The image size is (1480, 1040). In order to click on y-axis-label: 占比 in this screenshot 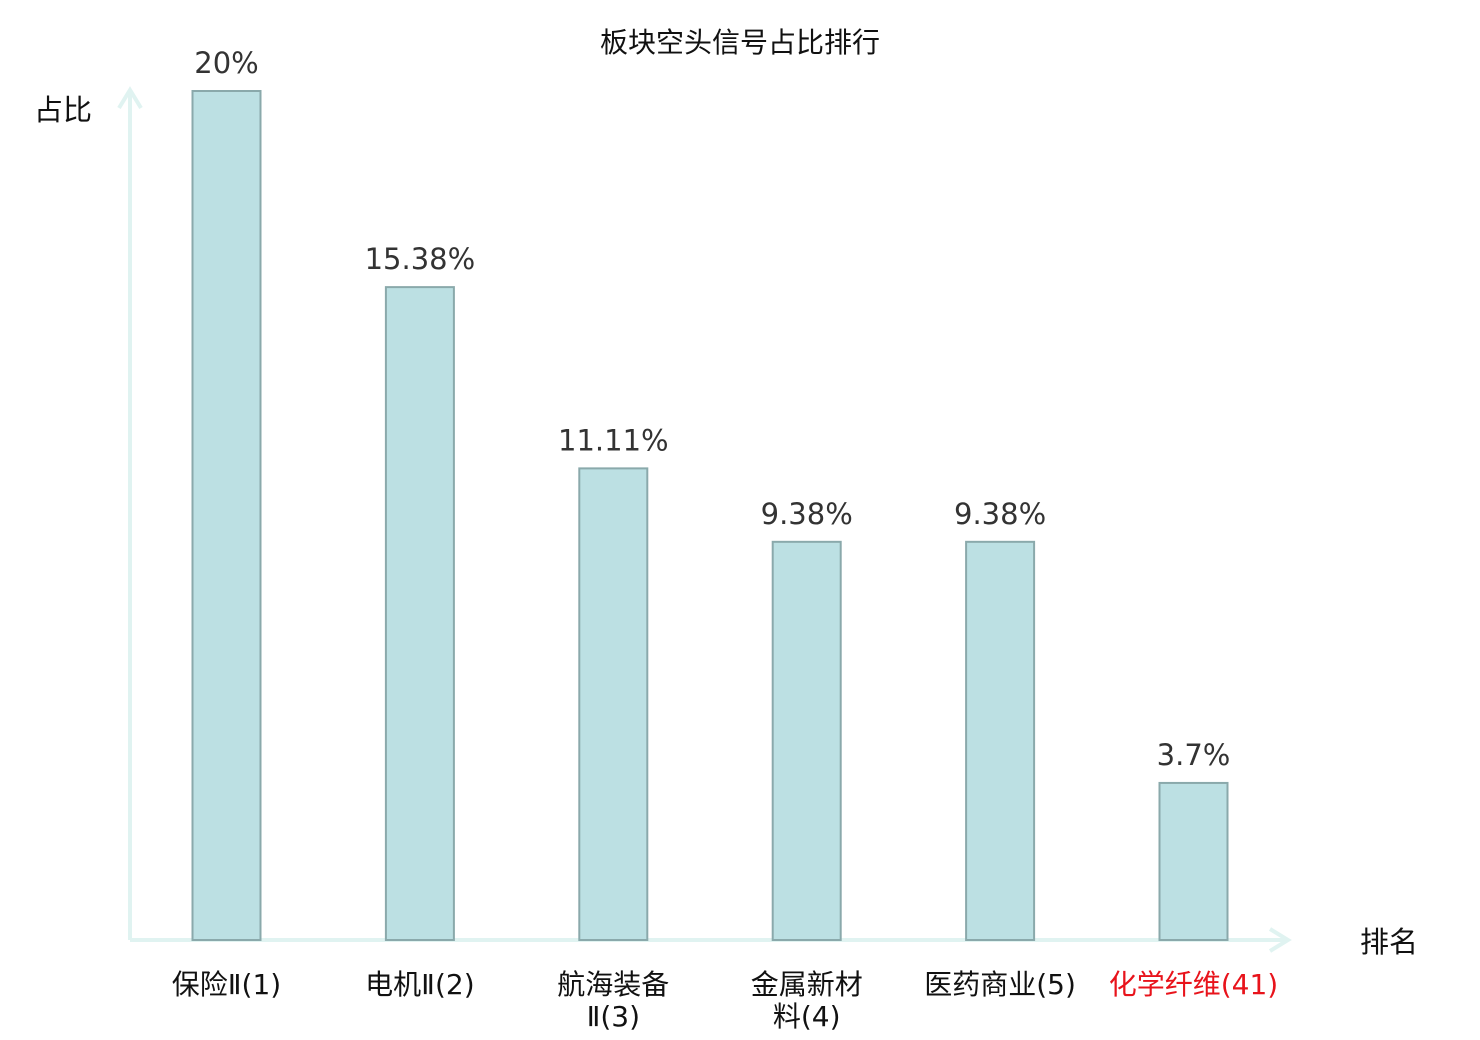, I will do `click(63, 110)`.